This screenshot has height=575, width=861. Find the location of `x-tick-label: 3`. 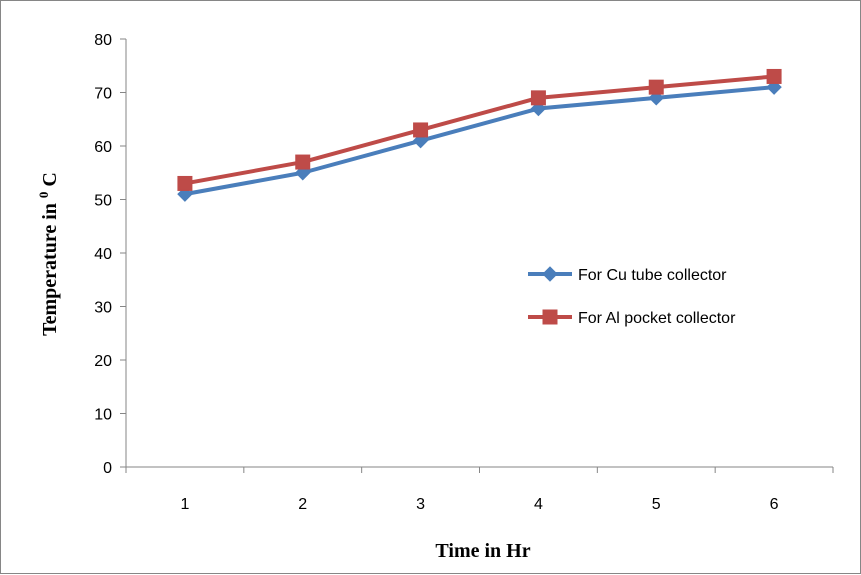

x-tick-label: 3 is located at coordinates (420, 504).